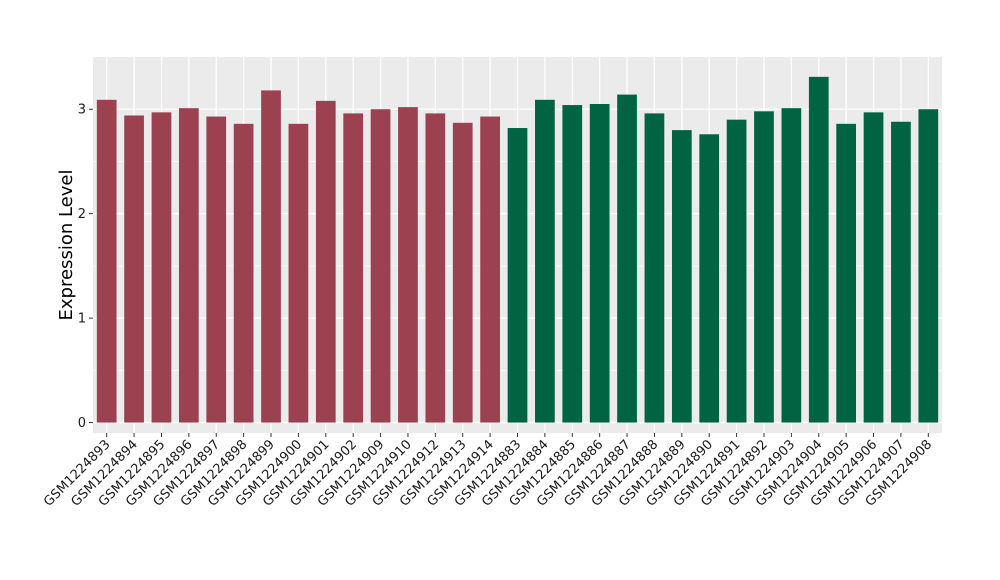 The image size is (1000, 580). I want to click on y-axis-title: Expression Level, so click(66, 245).